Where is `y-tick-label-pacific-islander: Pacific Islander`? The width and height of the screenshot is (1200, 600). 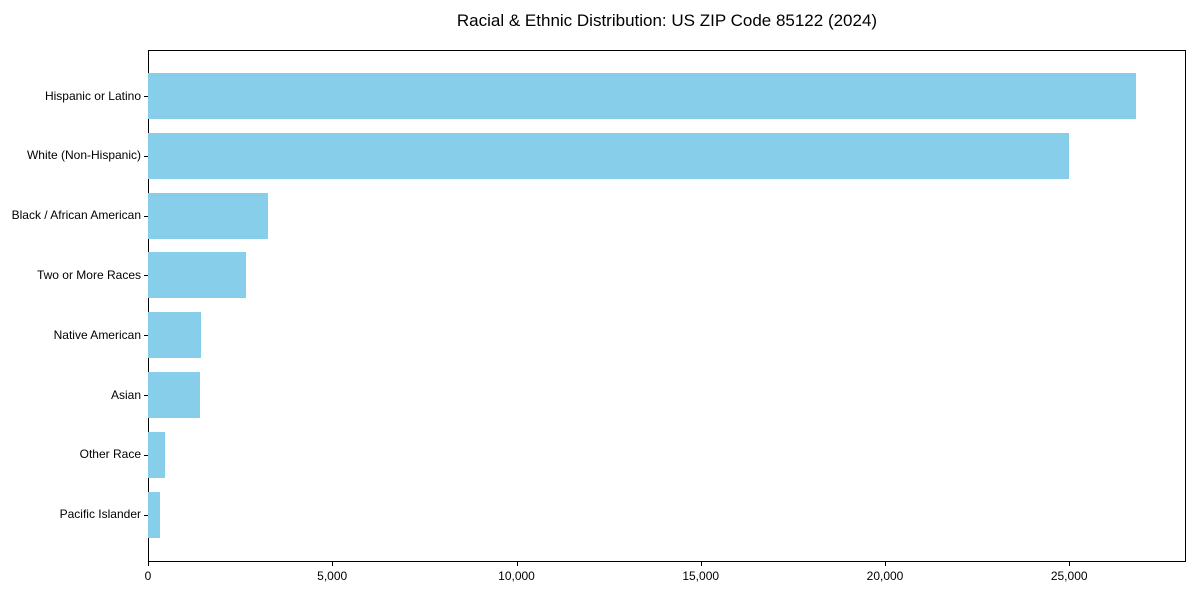
y-tick-label-pacific-islander: Pacific Islander is located at coordinates (100, 514).